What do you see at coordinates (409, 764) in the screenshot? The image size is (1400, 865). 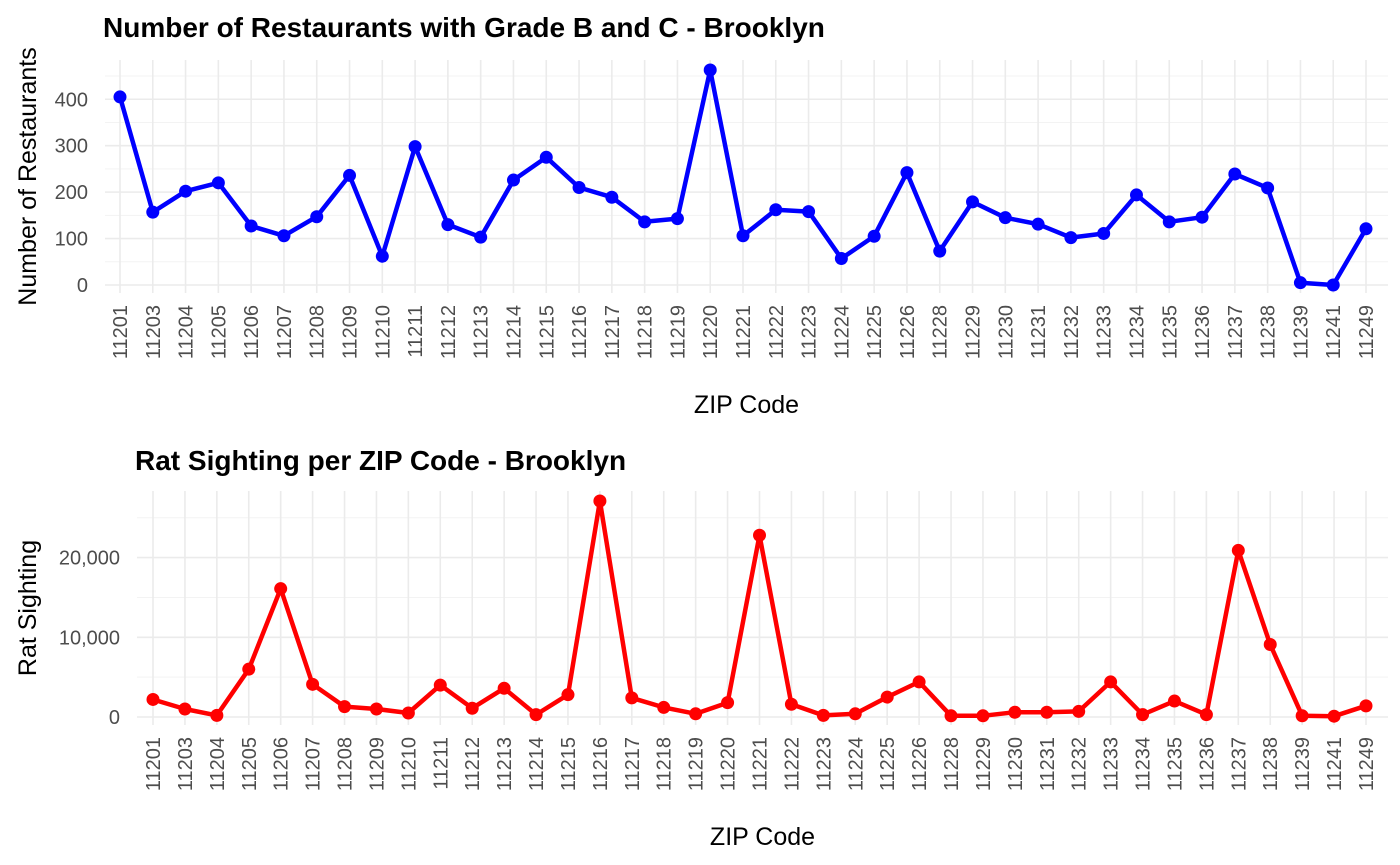 I see `x-tick-label: 11210` at bounding box center [409, 764].